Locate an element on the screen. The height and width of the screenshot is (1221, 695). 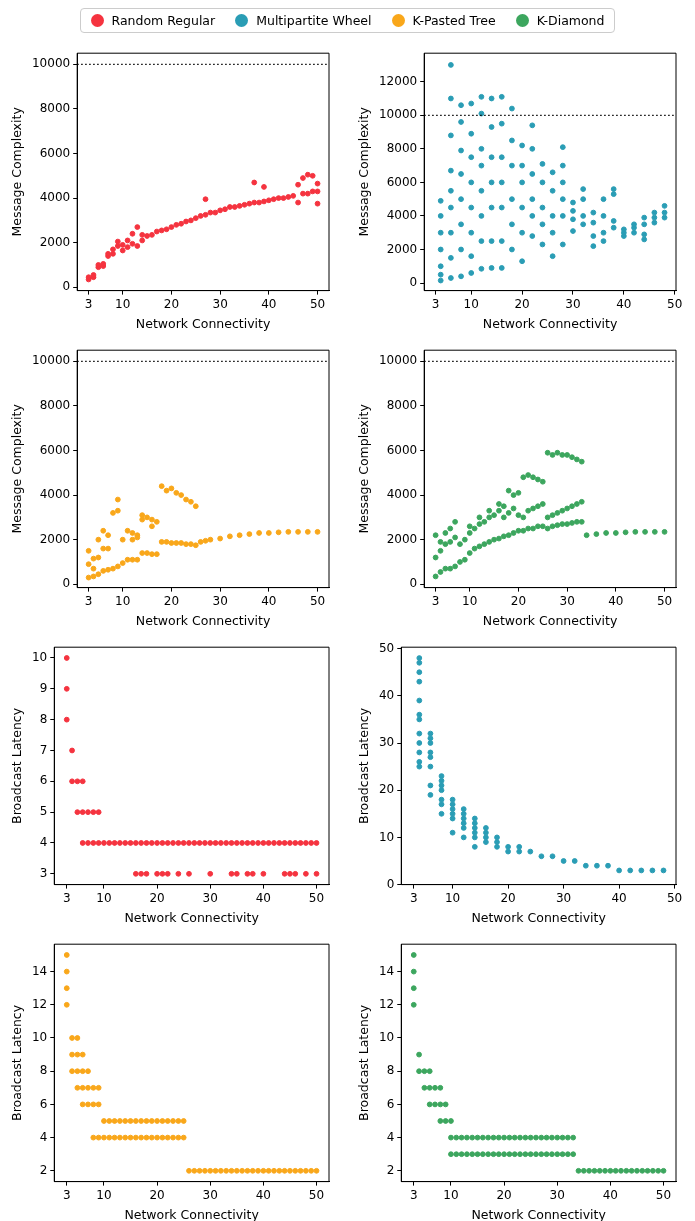
y-tick-label: 8 is located at coordinates (43, 718).